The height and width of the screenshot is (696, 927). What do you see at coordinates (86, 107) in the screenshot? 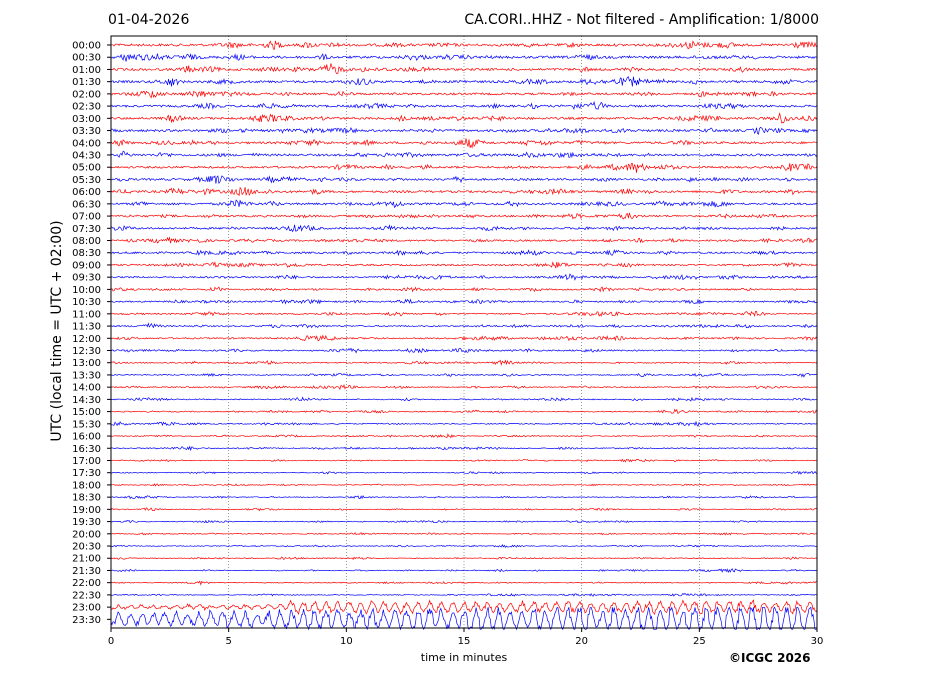
I see `row-label: 02:30` at bounding box center [86, 107].